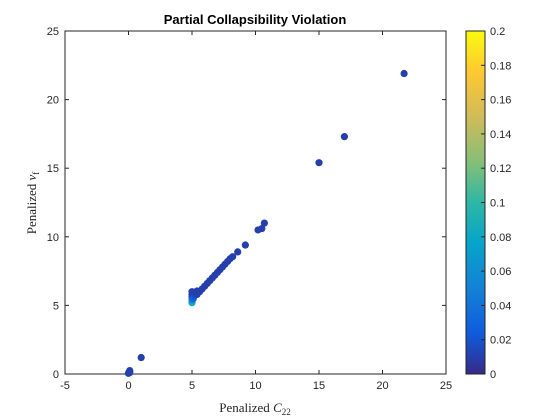  Describe the element at coordinates (500, 169) in the screenshot. I see `colorbar-tick-label: 0.12` at that location.